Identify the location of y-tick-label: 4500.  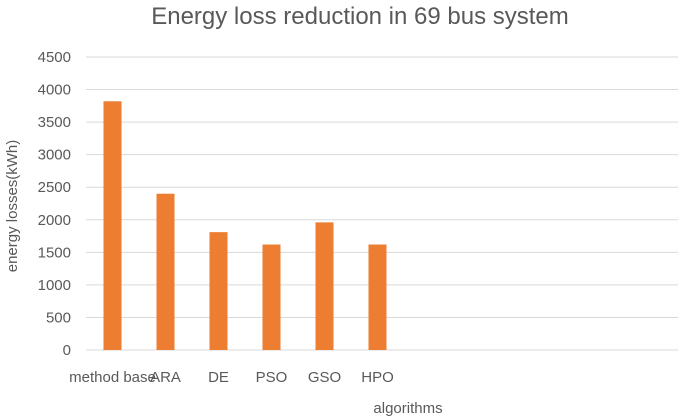
(54, 57).